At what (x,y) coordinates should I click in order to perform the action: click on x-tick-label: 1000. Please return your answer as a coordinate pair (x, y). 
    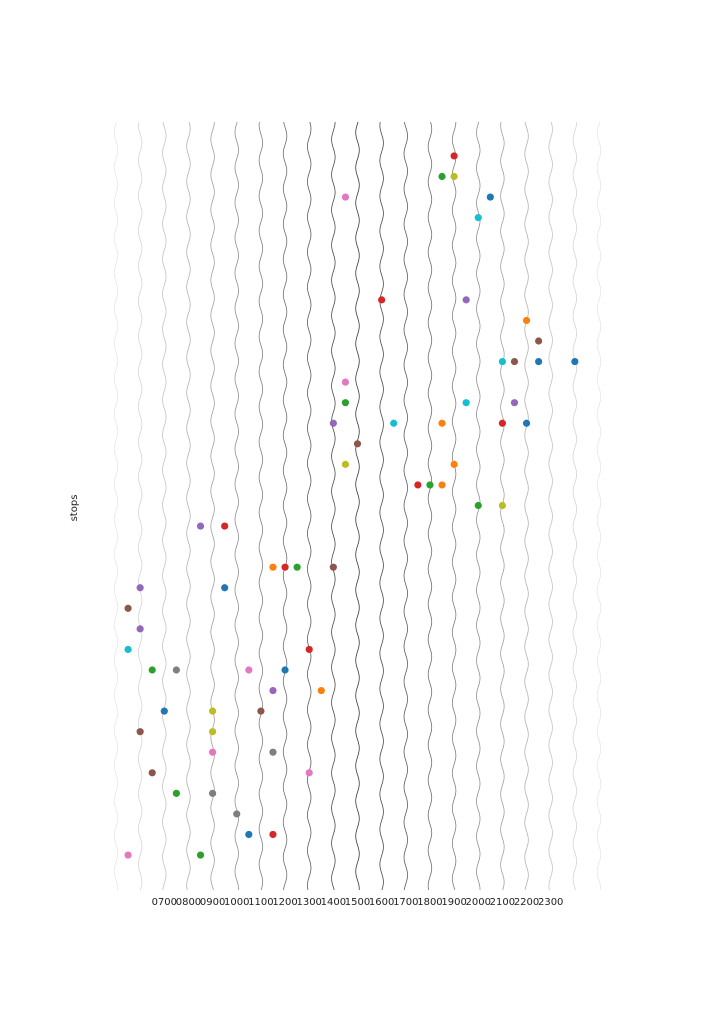
    Looking at the image, I should click on (236, 902).